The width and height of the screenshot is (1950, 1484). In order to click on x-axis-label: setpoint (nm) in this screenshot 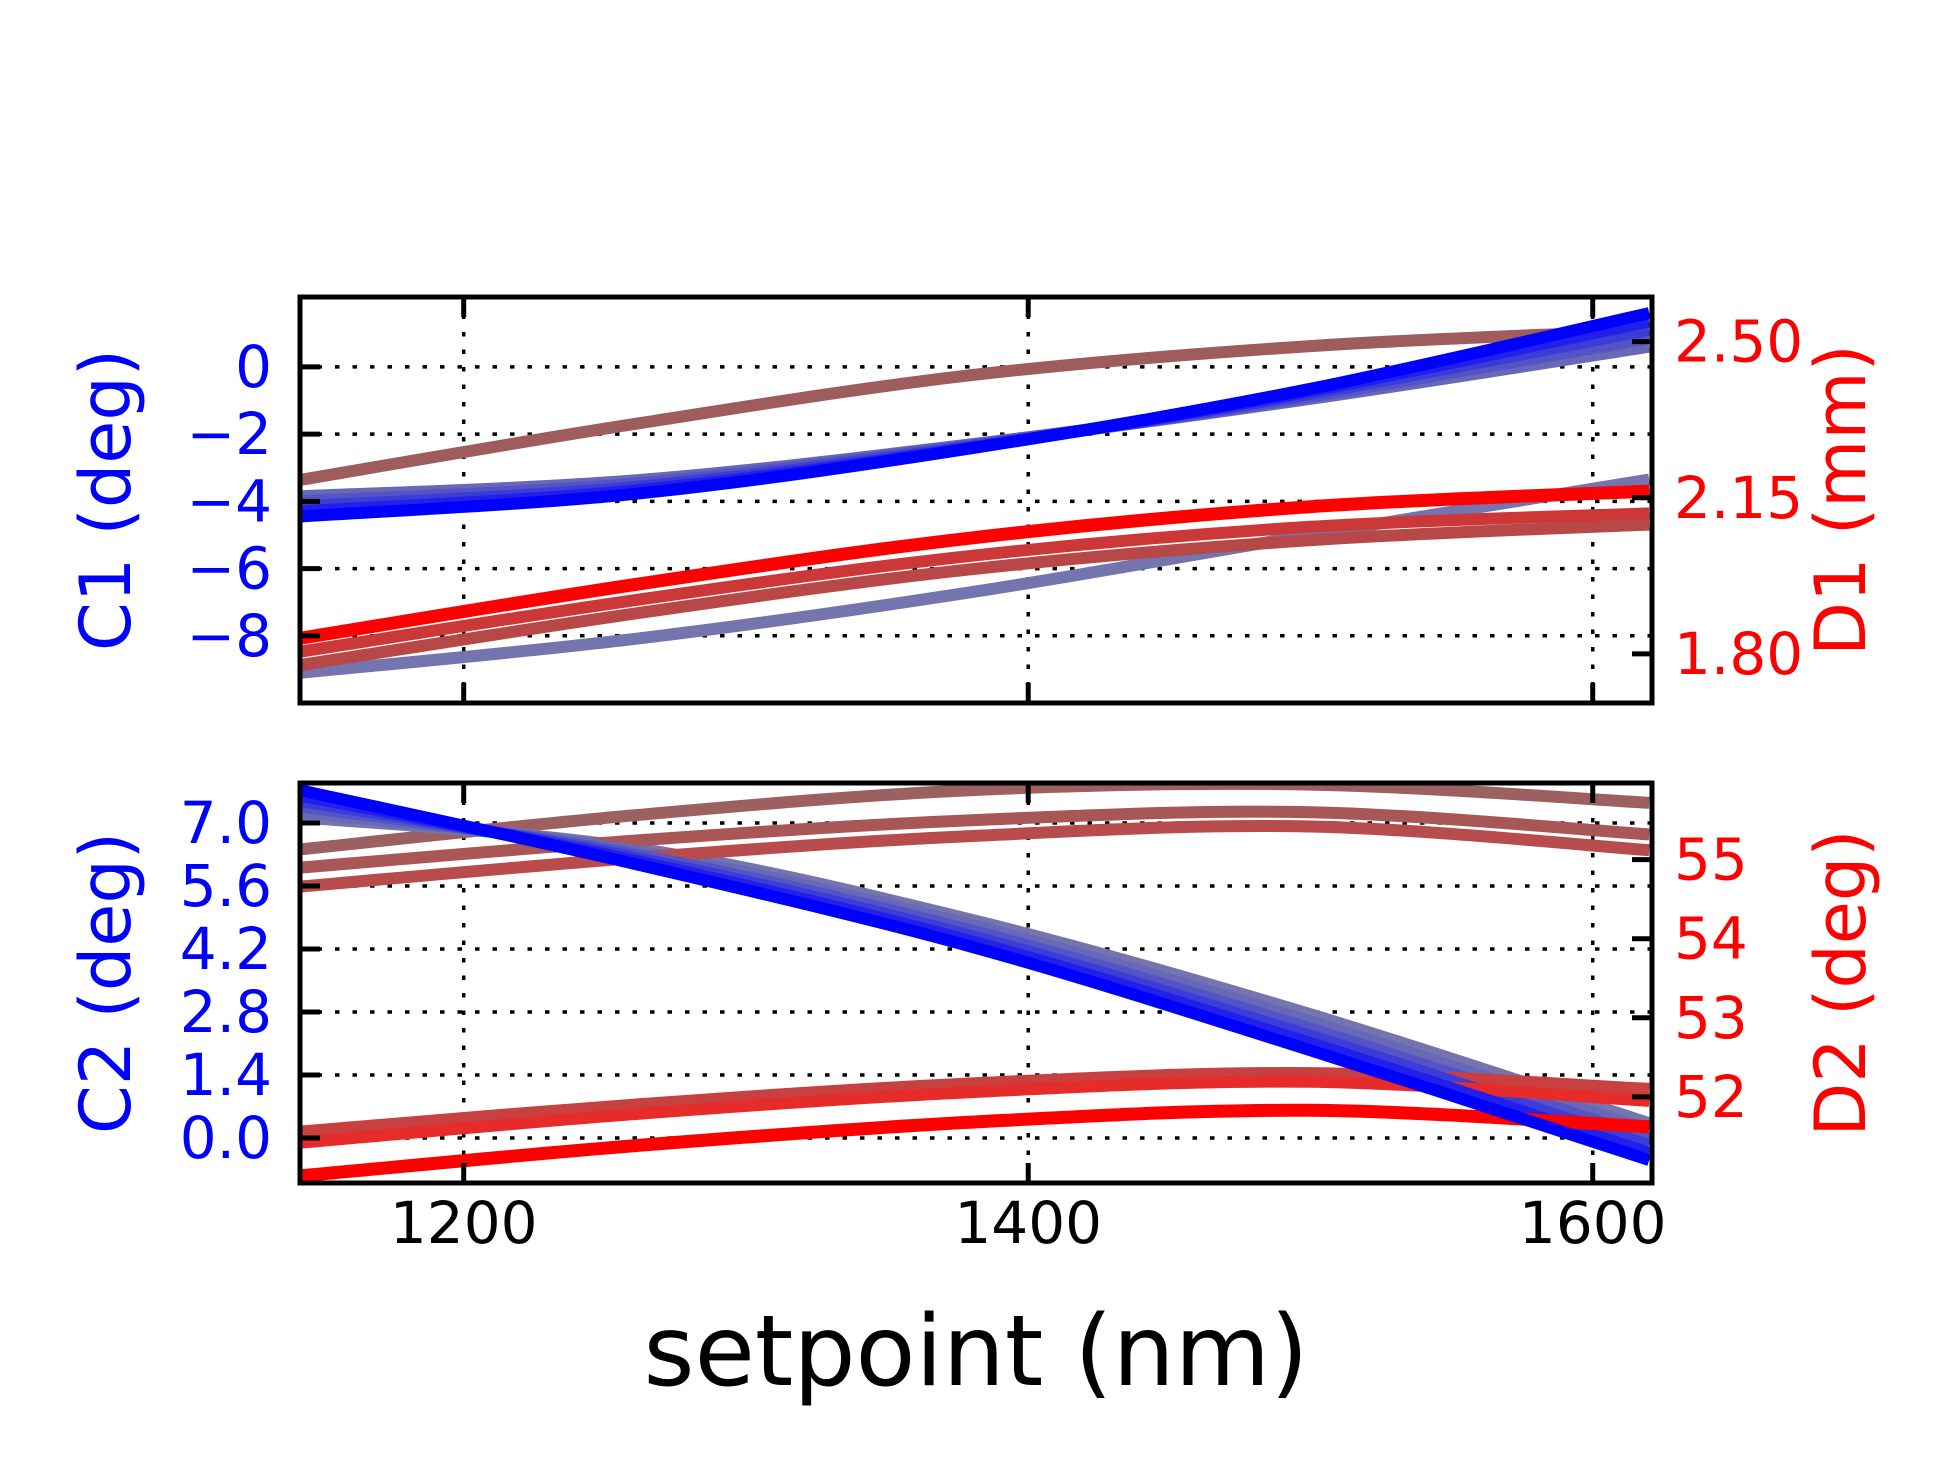, I will do `click(976, 1352)`.